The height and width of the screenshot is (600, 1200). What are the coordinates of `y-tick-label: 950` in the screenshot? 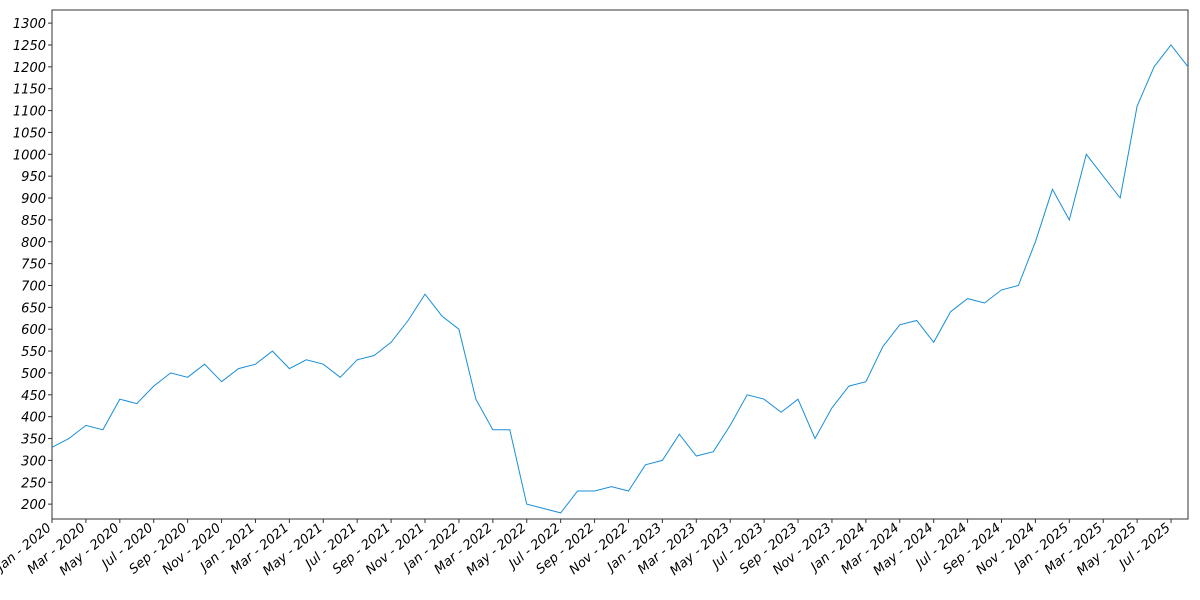 It's located at (33, 177).